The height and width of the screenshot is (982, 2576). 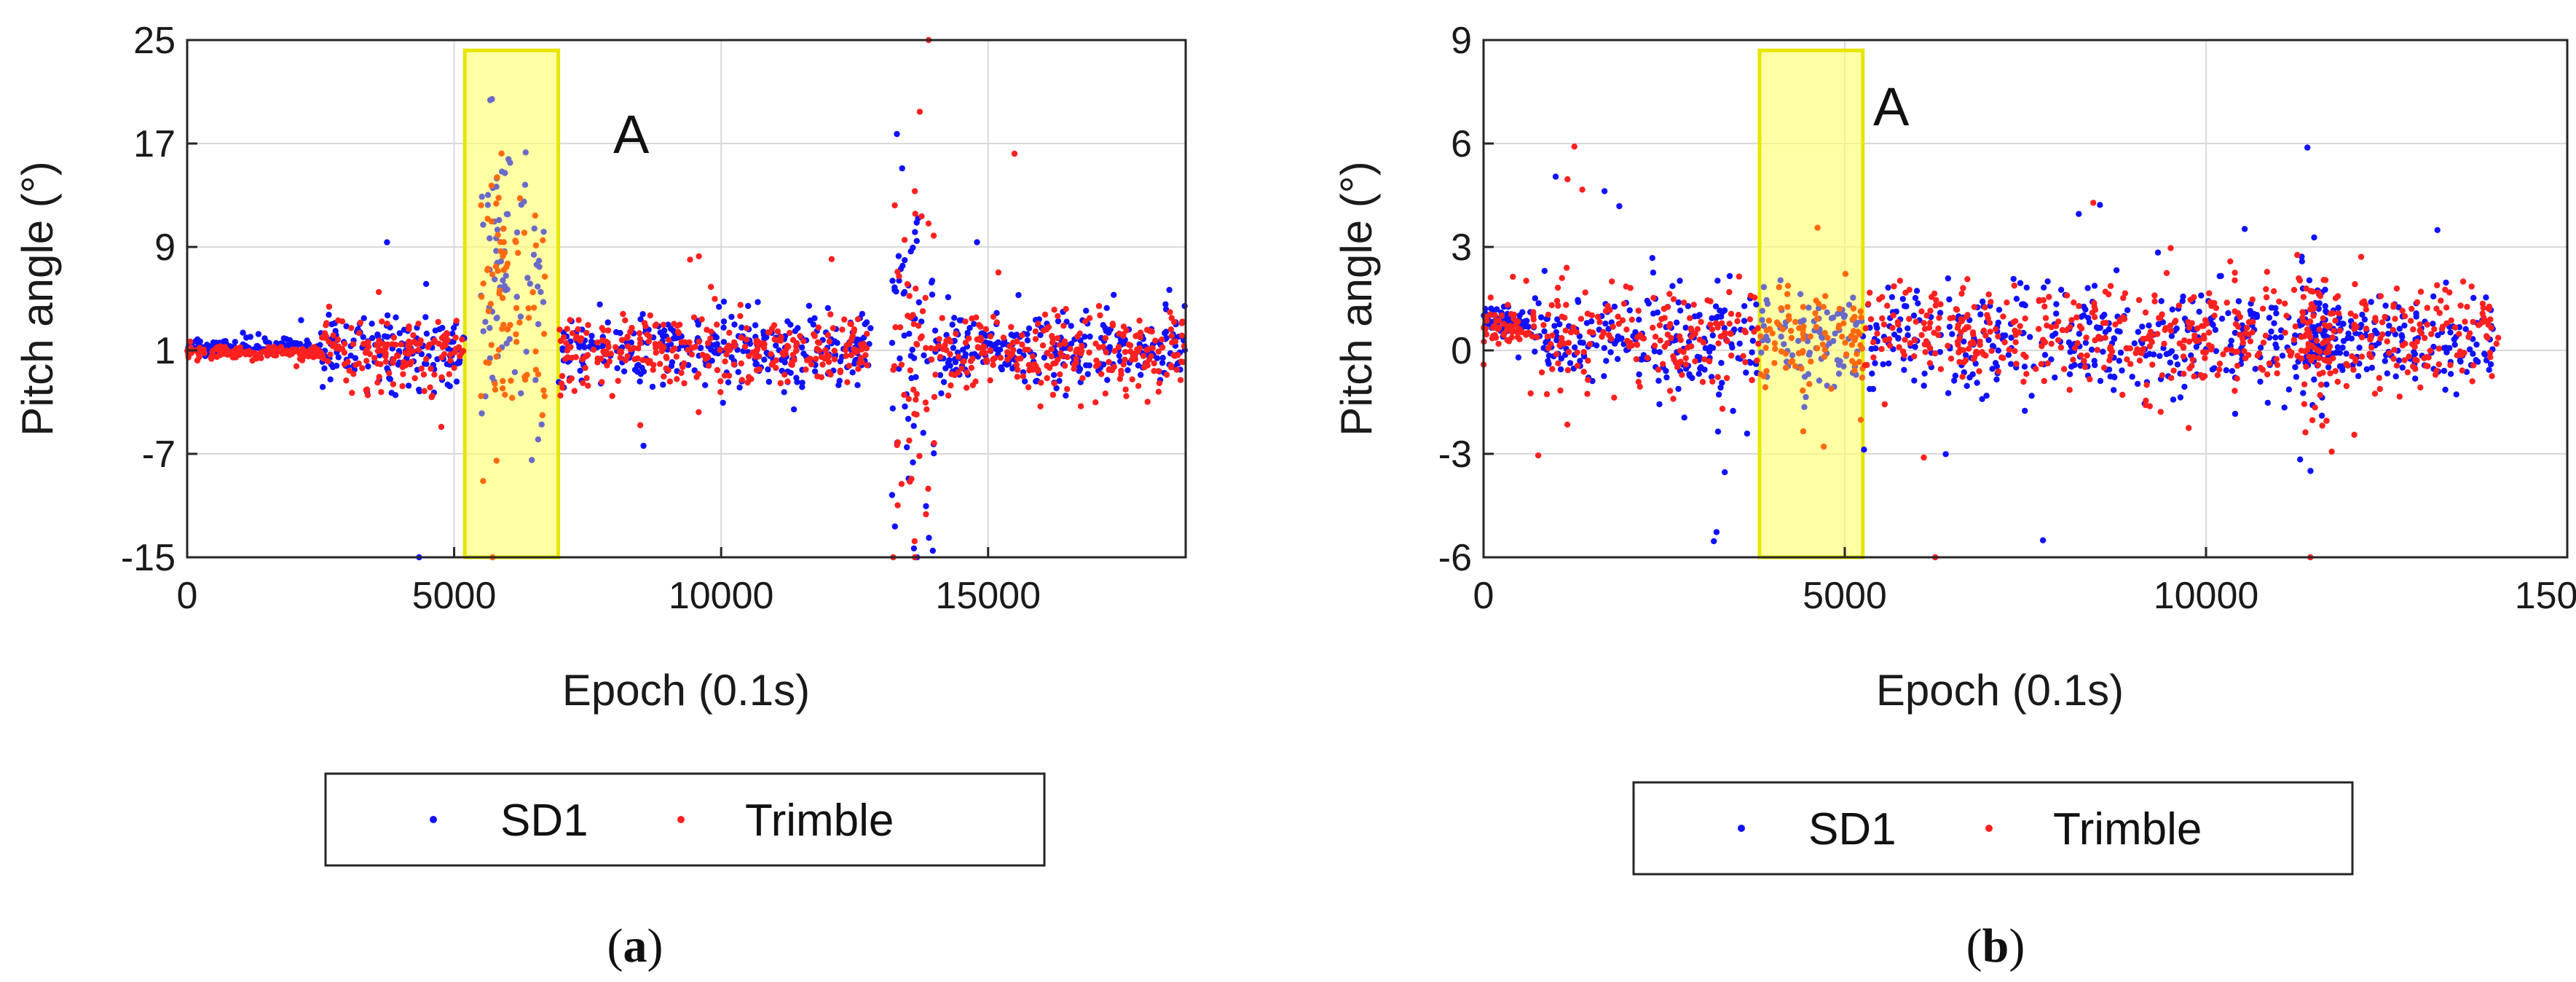 What do you see at coordinates (1993, 828) in the screenshot?
I see `panel-b-legend: SD1 Trimble` at bounding box center [1993, 828].